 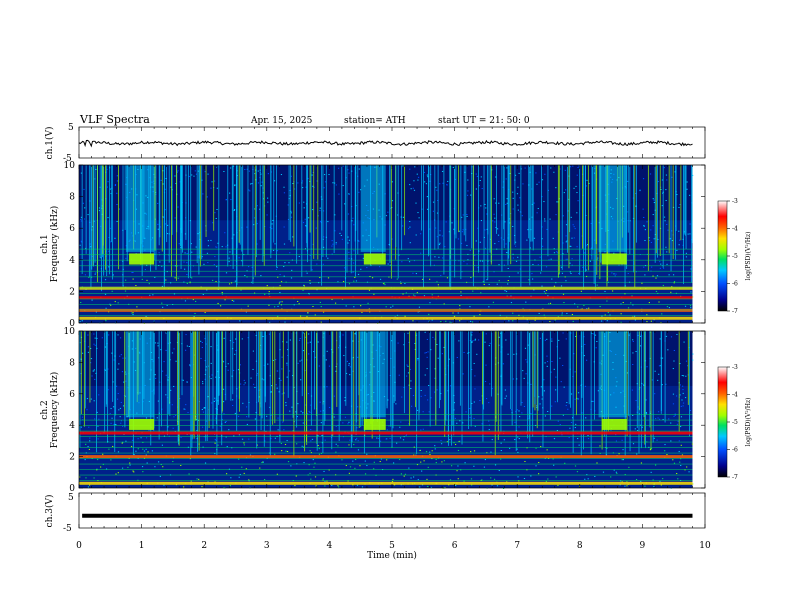 What do you see at coordinates (612, 374) in the screenshot?
I see `emission-burst` at bounding box center [612, 374].